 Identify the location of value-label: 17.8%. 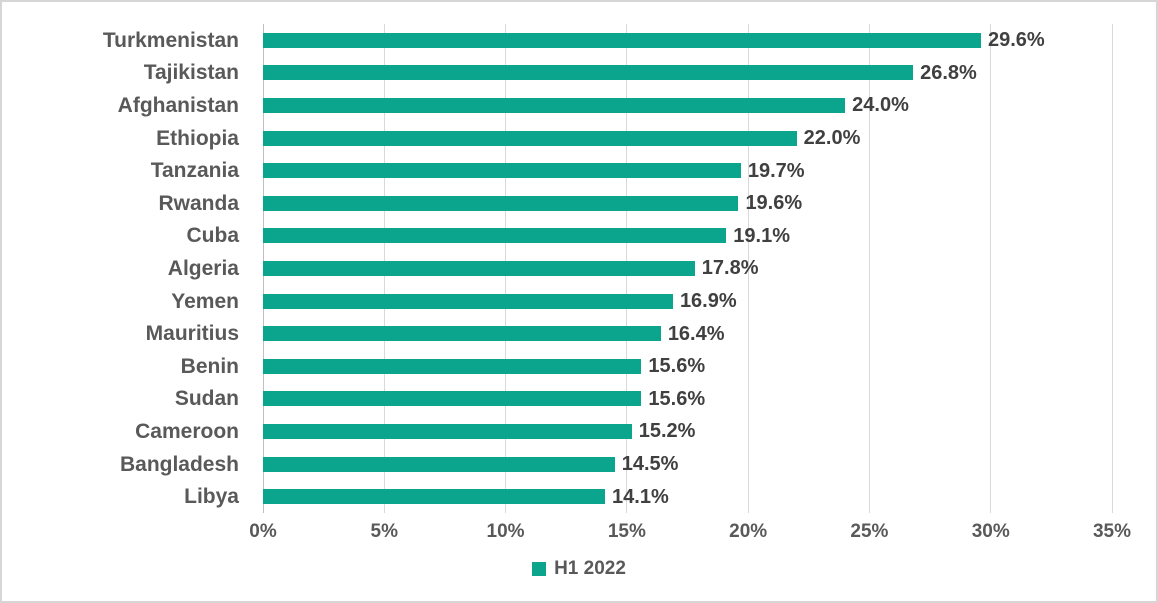
(730, 268).